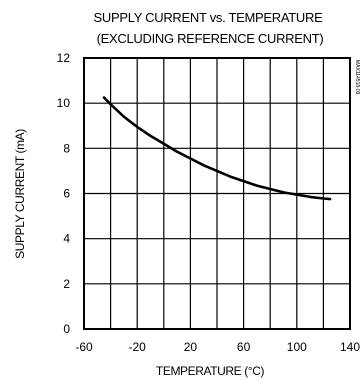  Describe the element at coordinates (66, 329) in the screenshot. I see `y-tick-label: 0` at that location.